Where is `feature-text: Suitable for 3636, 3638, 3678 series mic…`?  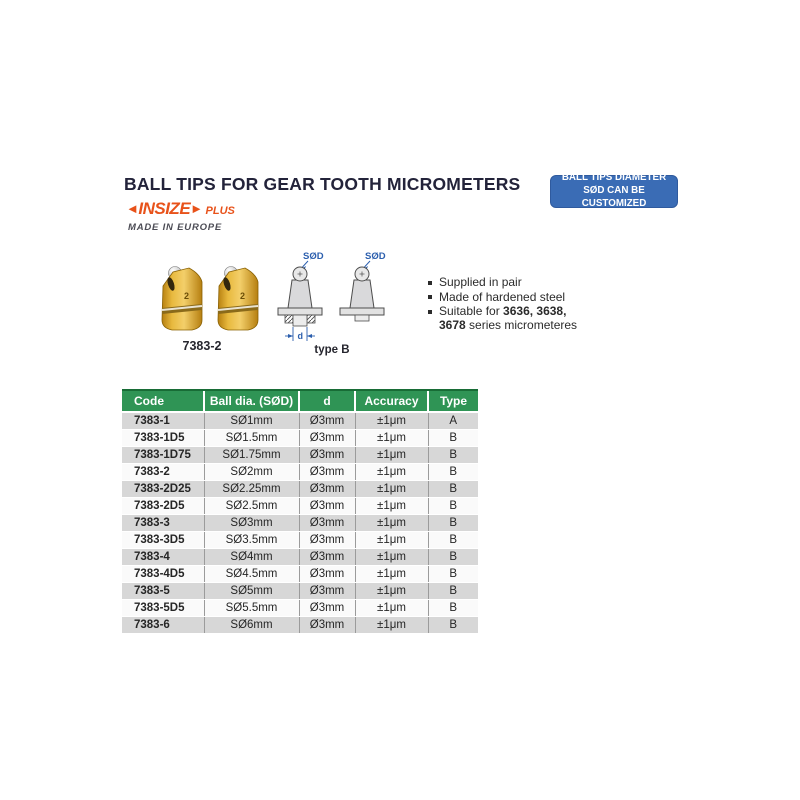 feature-text: Suitable for 3636, 3638, 3678 series mic… is located at coordinates (508, 318).